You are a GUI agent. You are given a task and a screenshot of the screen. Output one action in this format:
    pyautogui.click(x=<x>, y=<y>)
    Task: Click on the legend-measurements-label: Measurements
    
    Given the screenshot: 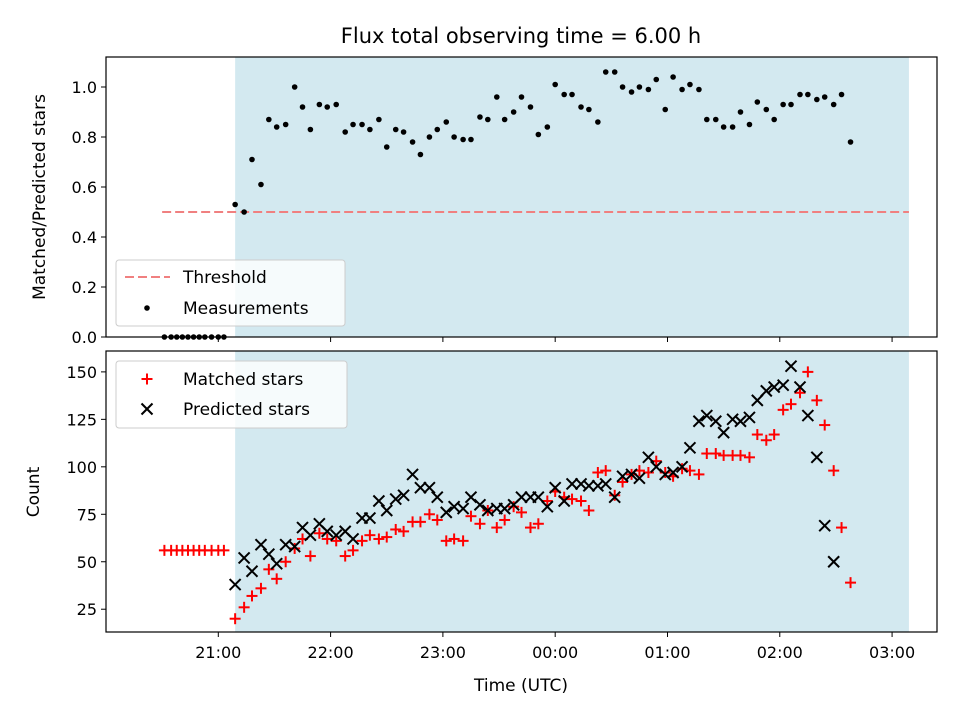 What is the action you would take?
    pyautogui.click(x=246, y=309)
    